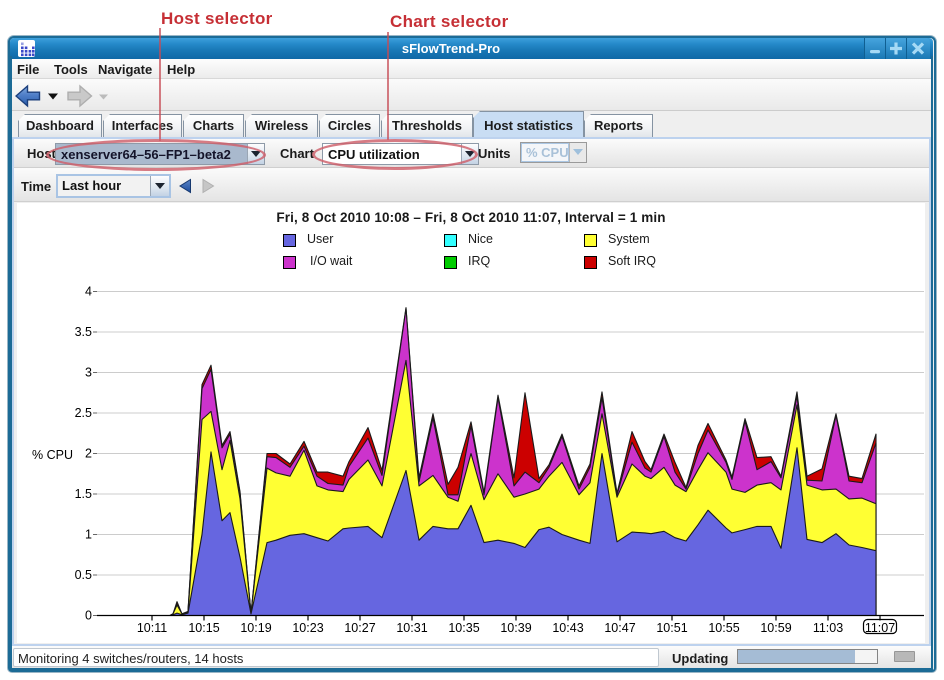 The height and width of the screenshot is (680, 944). I want to click on svg-text: 10:23, so click(307, 628).